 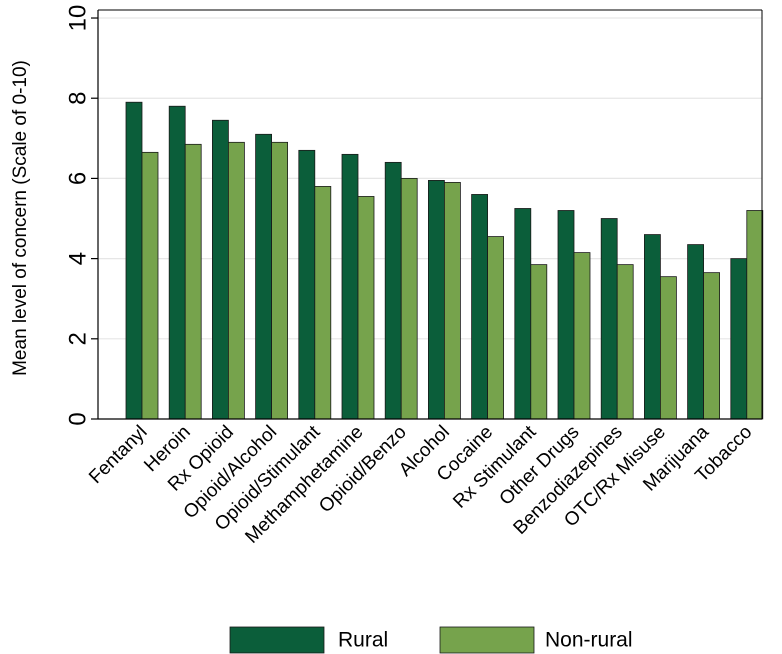 What do you see at coordinates (589, 640) in the screenshot?
I see `legend-label: Non-rural` at bounding box center [589, 640].